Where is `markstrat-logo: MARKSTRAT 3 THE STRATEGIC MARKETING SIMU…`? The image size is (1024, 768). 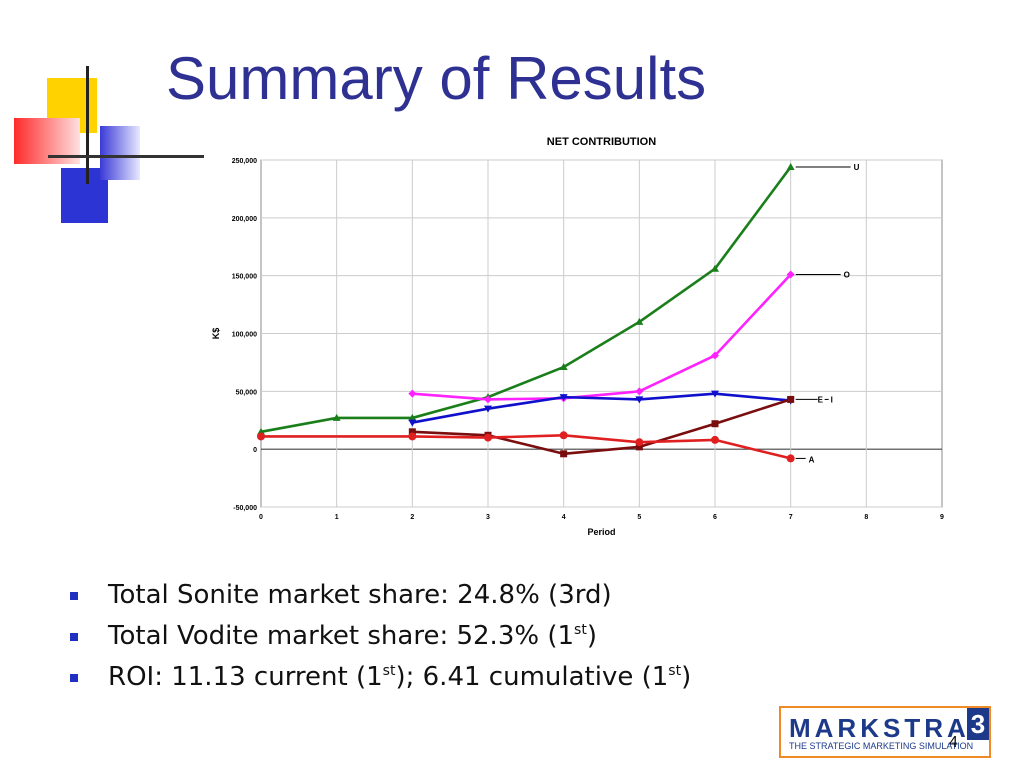 markstrat-logo: MARKSTRAT 3 THE STRATEGIC MARKETING SIMU… is located at coordinates (885, 732).